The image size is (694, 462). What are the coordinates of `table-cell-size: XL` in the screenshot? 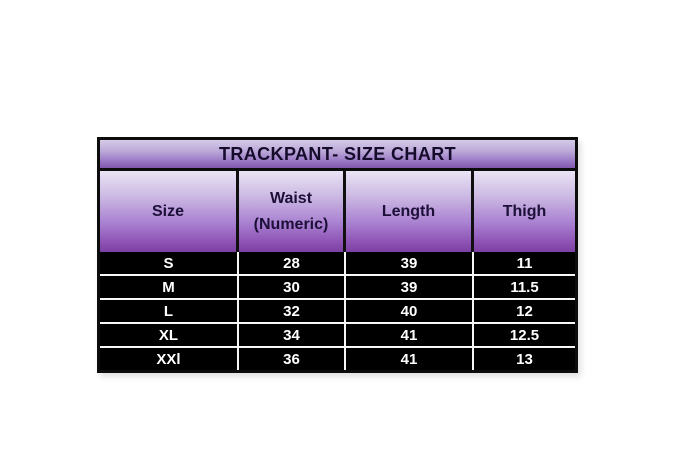 It's located at (169, 335).